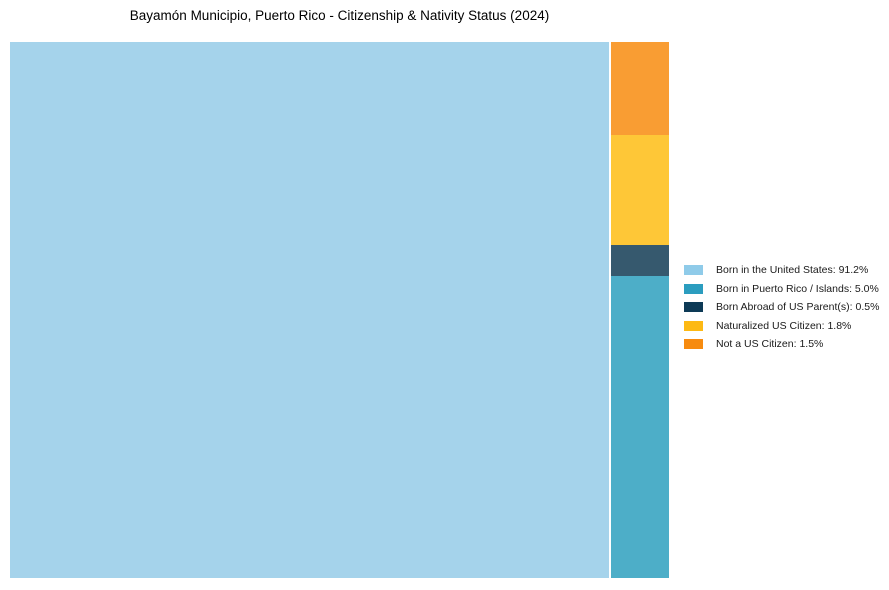 The height and width of the screenshot is (590, 889). I want to click on legend-label-born-in-puerto-rico-islands: Born in Puerto Rico / Islands: 5.0%, so click(797, 288).